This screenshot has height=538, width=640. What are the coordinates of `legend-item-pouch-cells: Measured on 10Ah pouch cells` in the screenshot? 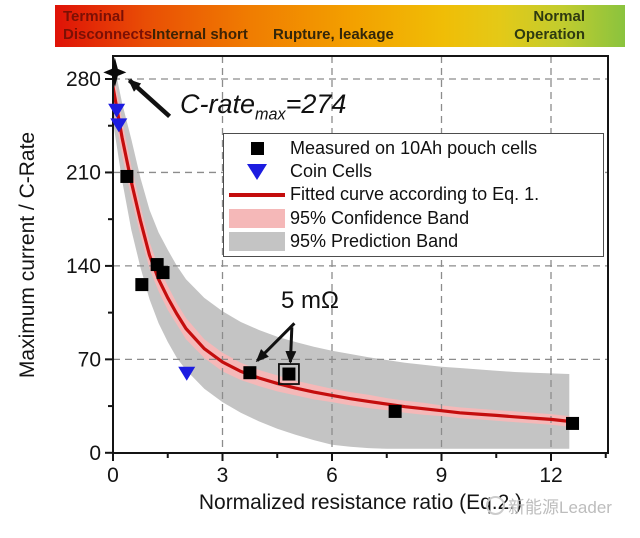 It's located at (413, 149).